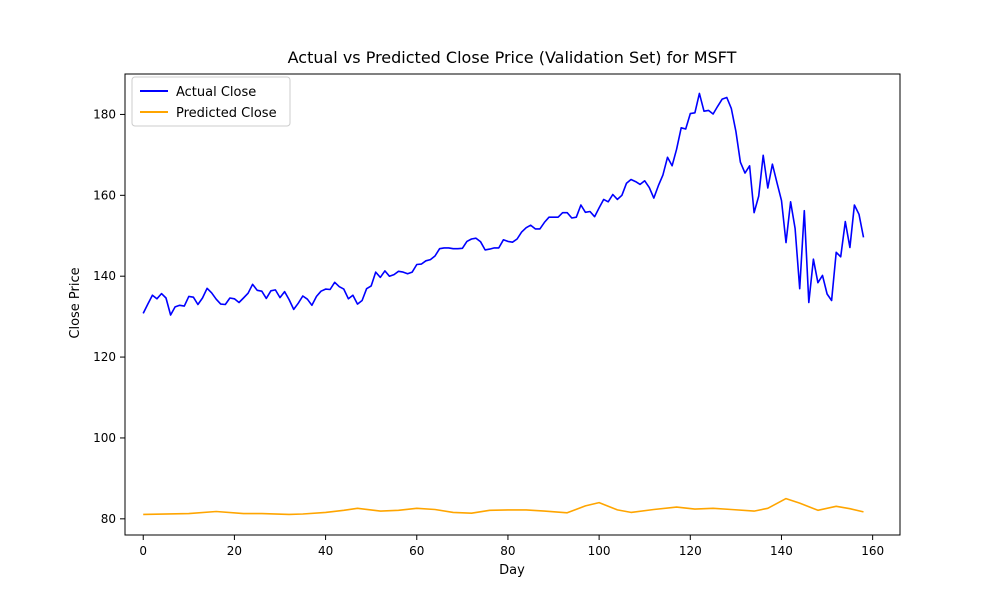 The image size is (1000, 600). Describe the element at coordinates (507, 551) in the screenshot. I see `x-tick-label: 80` at that location.